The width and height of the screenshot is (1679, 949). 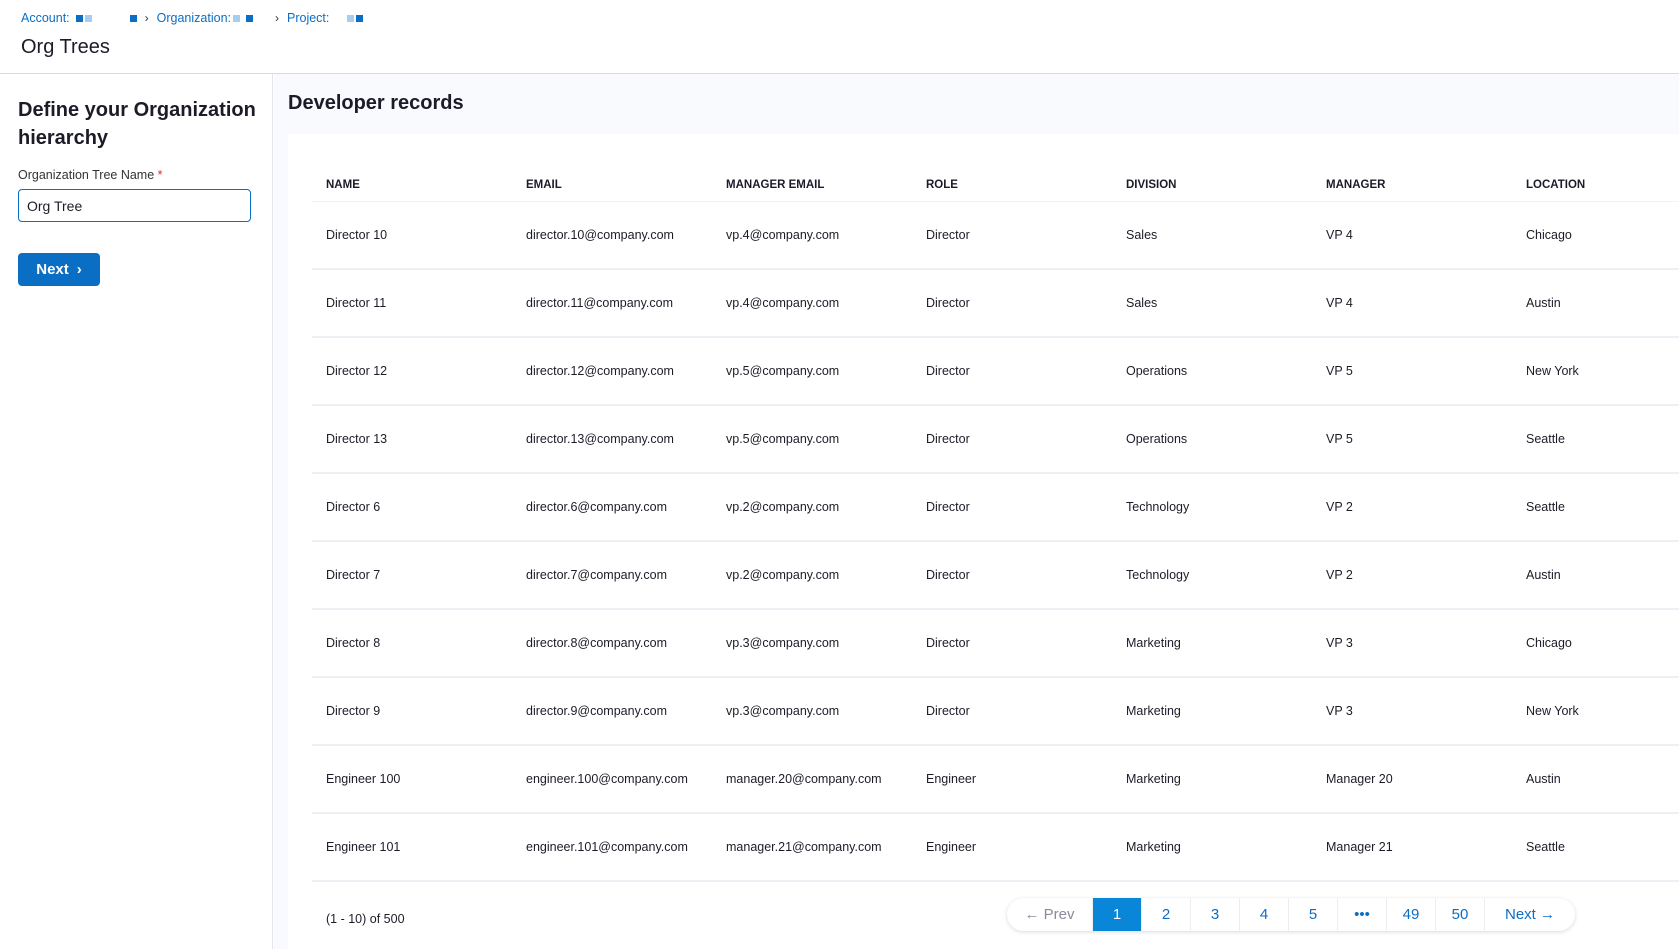 I want to click on tree-name-input, so click(x=134, y=205).